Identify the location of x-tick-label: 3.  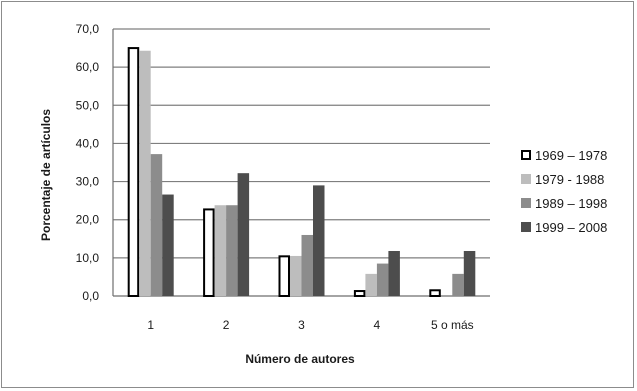
(301, 325).